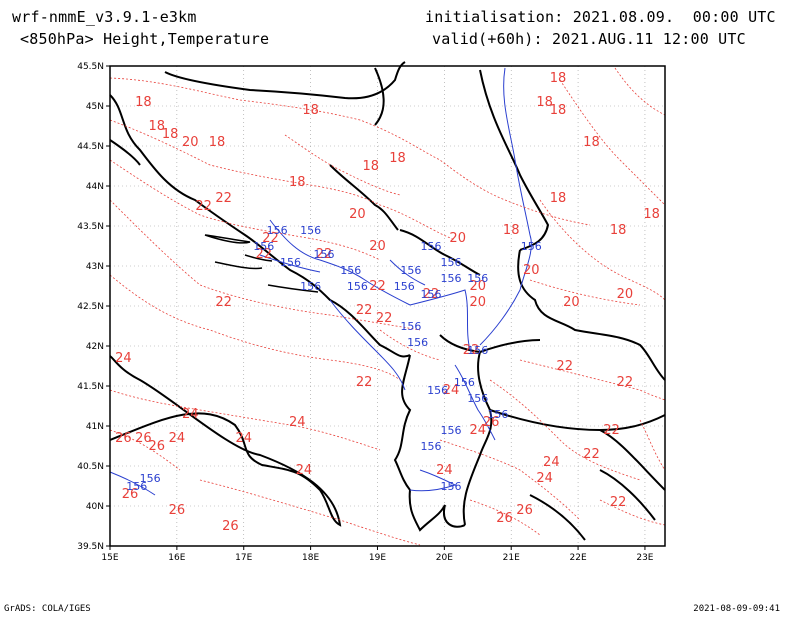 The image size is (800, 618). Describe the element at coordinates (578, 558) in the screenshot. I see `lon-tick-label: 22E` at that location.